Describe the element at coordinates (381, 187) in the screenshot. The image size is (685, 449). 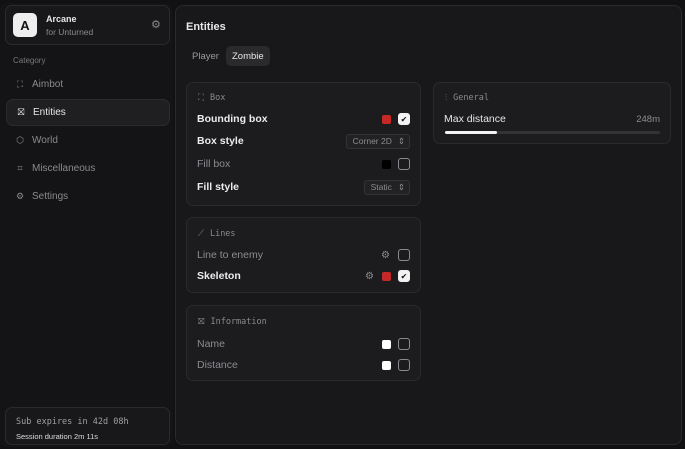
I see `value: Static` at that location.